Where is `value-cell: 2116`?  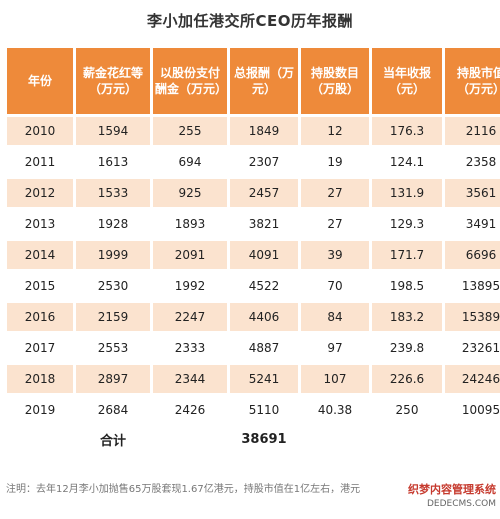 value-cell: 2116 is located at coordinates (472, 131).